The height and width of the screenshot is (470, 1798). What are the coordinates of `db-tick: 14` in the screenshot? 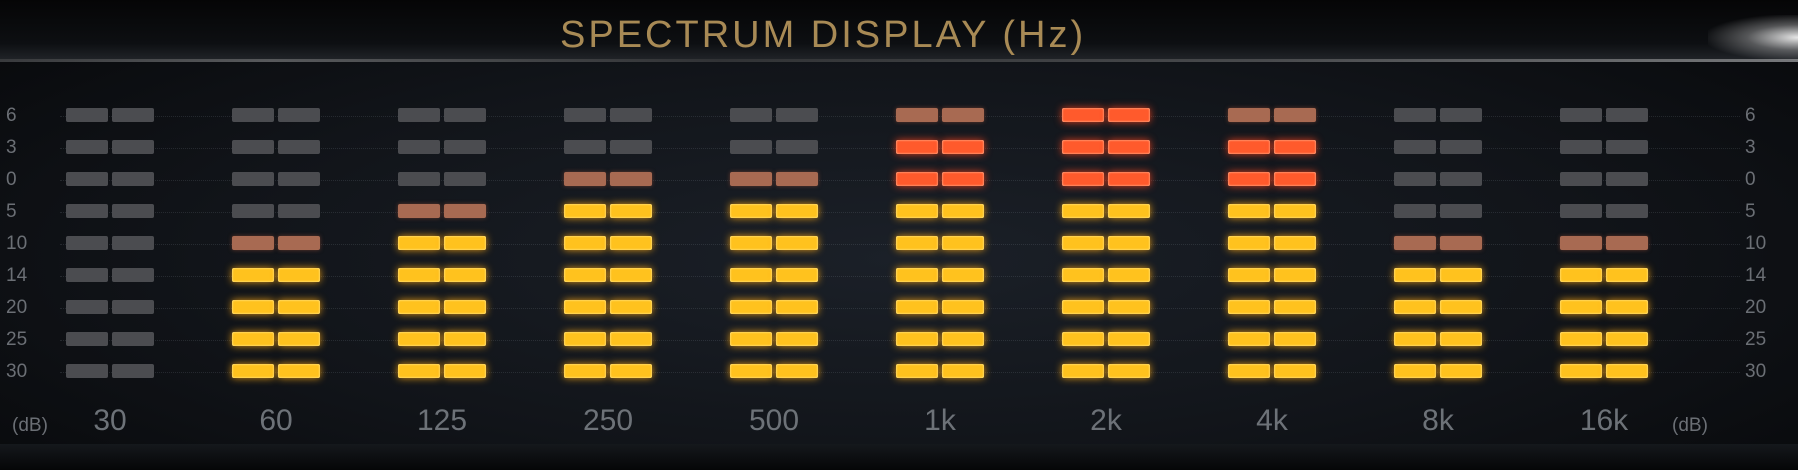 It's located at (1756, 275).